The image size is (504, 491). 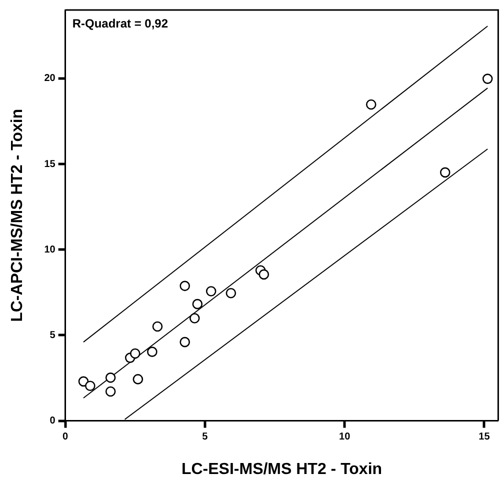 What do you see at coordinates (484, 437) in the screenshot?
I see `x-tick-label: 15` at bounding box center [484, 437].